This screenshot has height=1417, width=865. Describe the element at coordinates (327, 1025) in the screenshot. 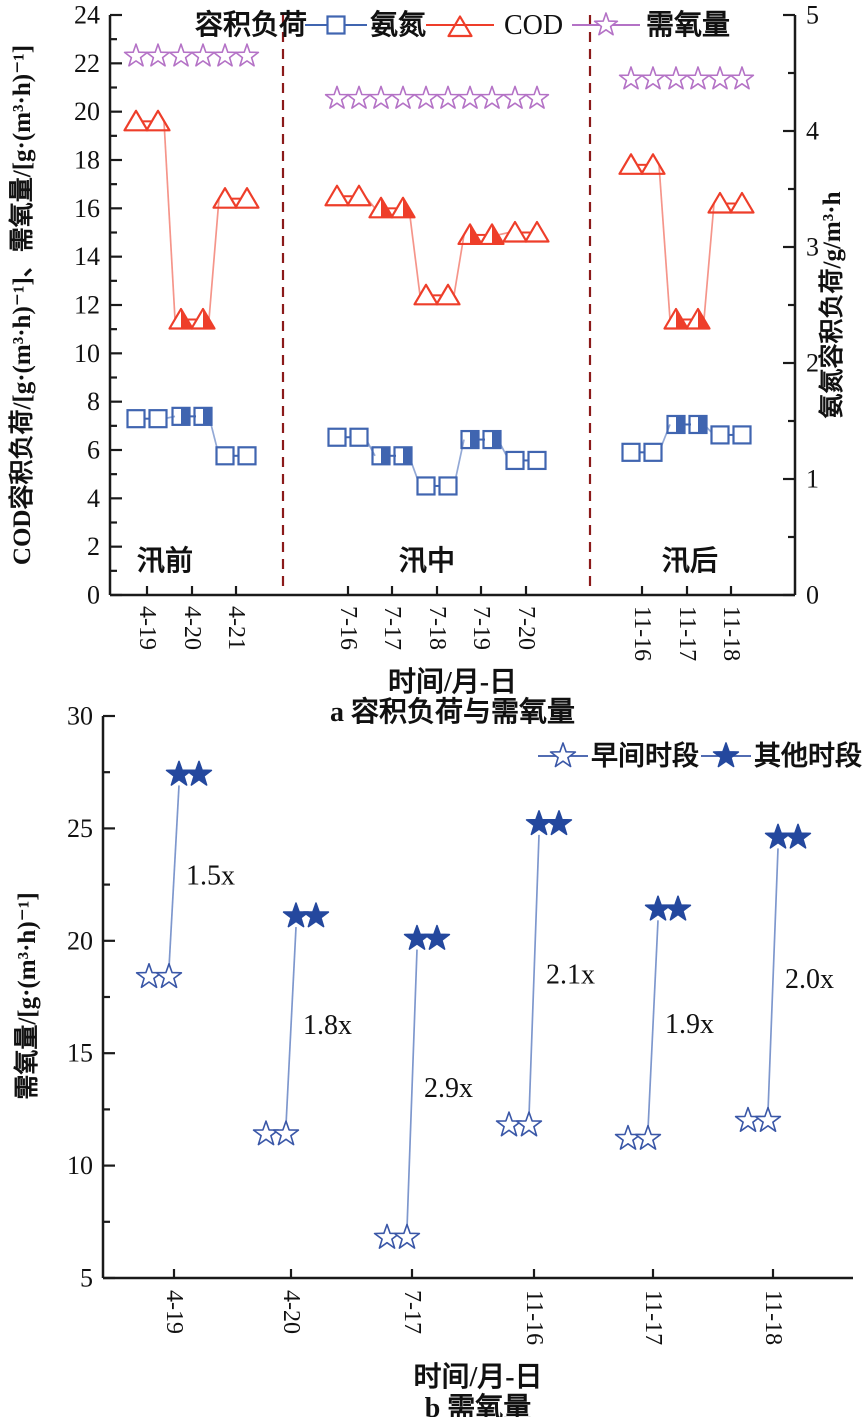

I see `svg-text: 1.8x` at that location.